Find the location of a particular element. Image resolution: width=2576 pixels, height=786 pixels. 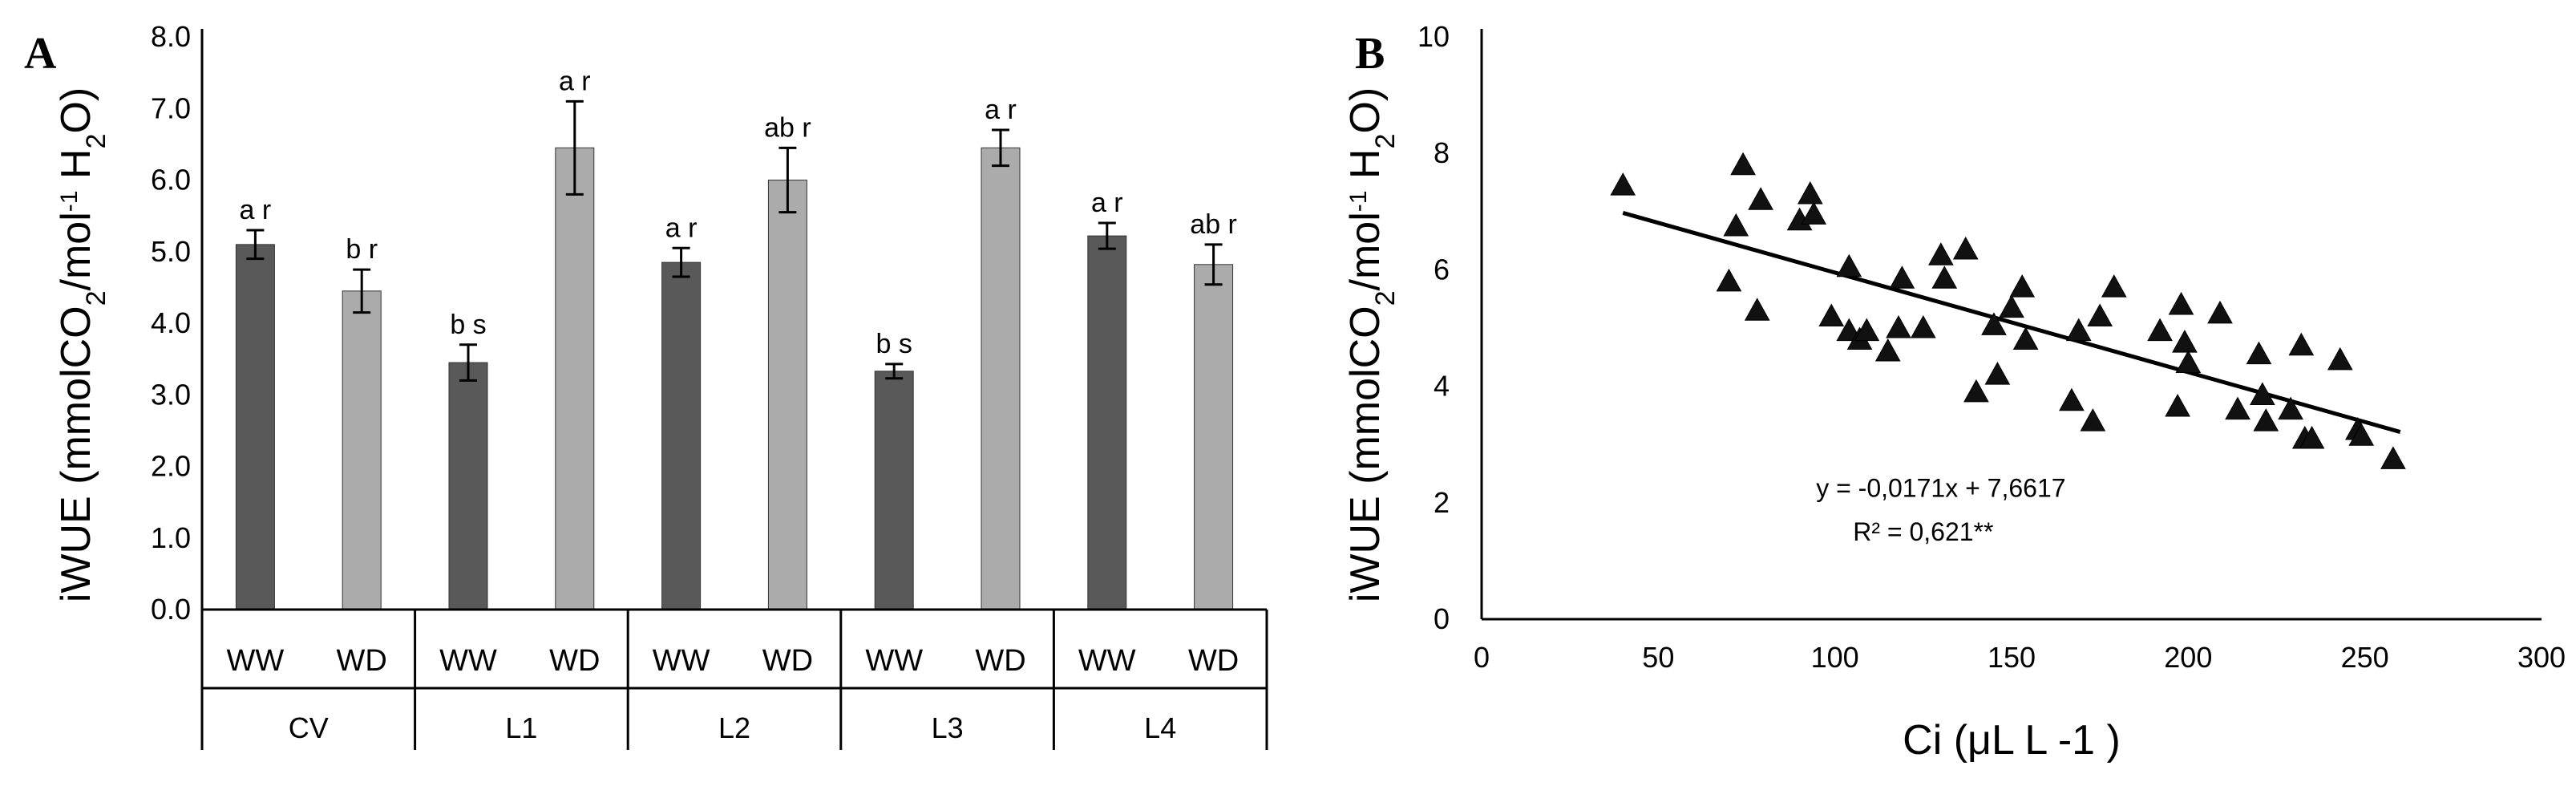

group-label: L3 is located at coordinates (948, 727).